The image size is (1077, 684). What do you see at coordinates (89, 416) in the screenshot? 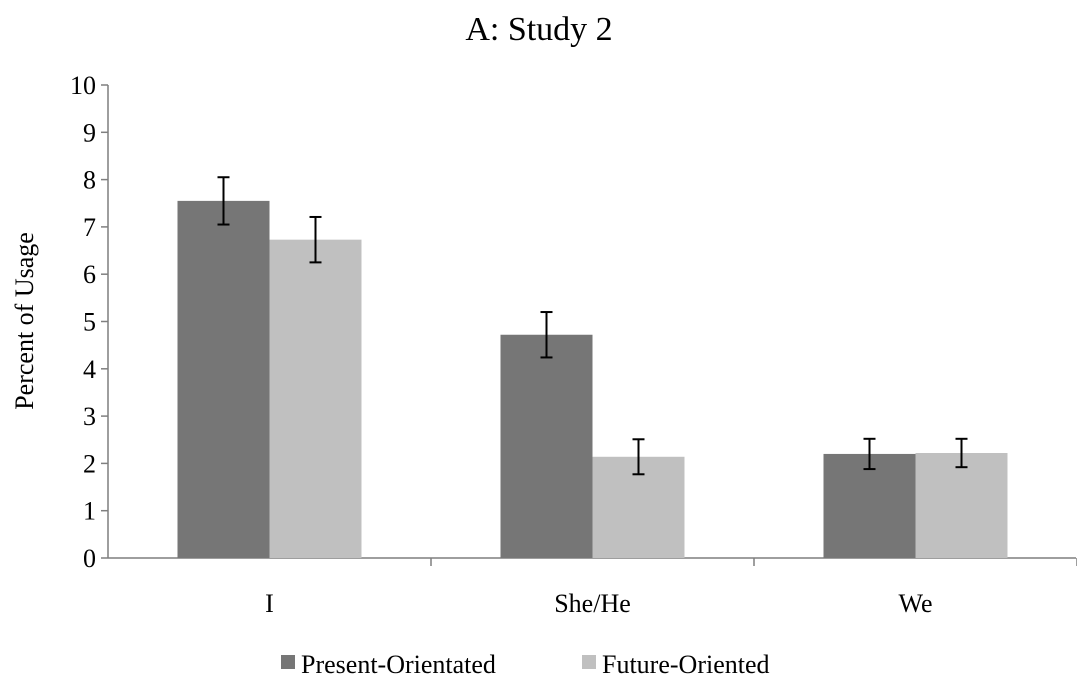
I see `y-tick-label: 3` at bounding box center [89, 416].